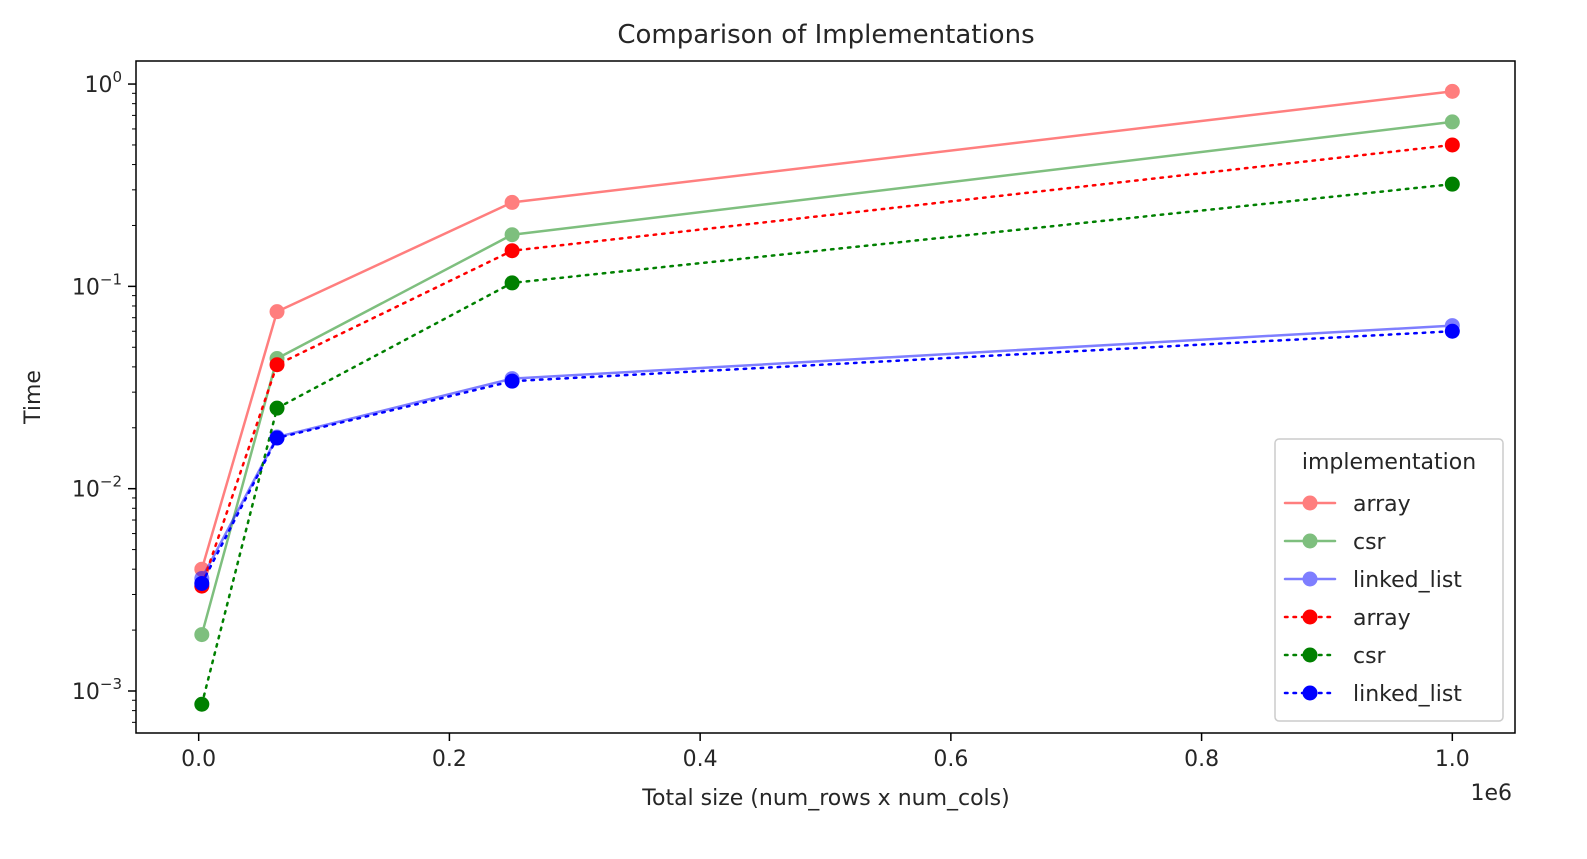  Describe the element at coordinates (825, 798) in the screenshot. I see `x-axis-label: Total size (num_rows x num_cols)` at that location.